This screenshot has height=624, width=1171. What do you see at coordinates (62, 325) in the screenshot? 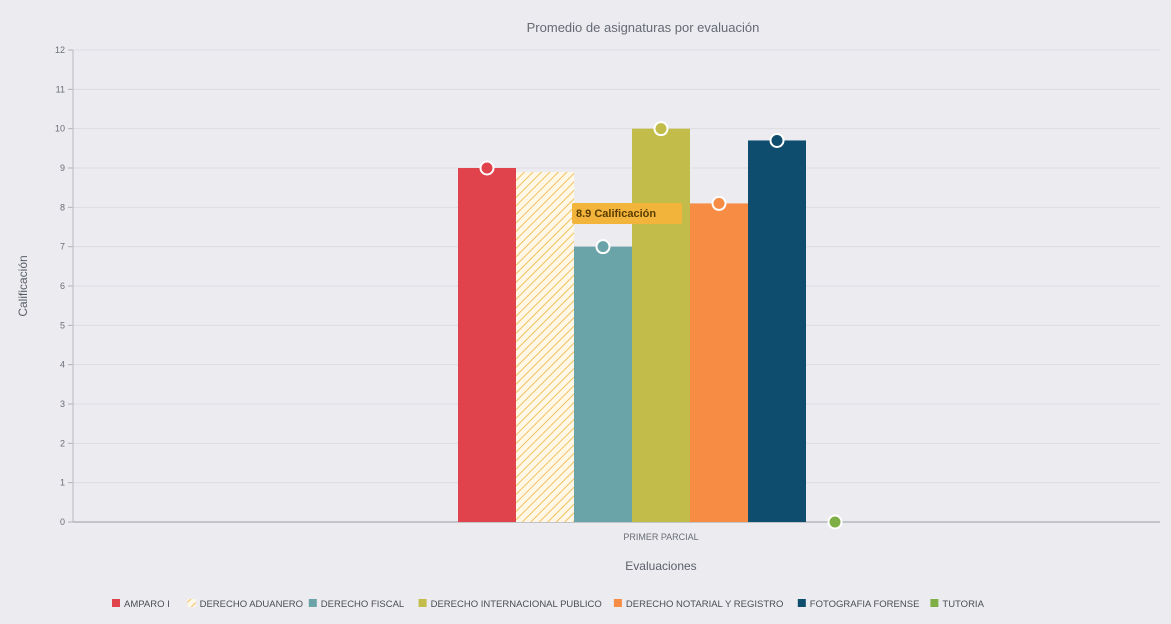
I see `y-tick-label-5: 5` at bounding box center [62, 325].